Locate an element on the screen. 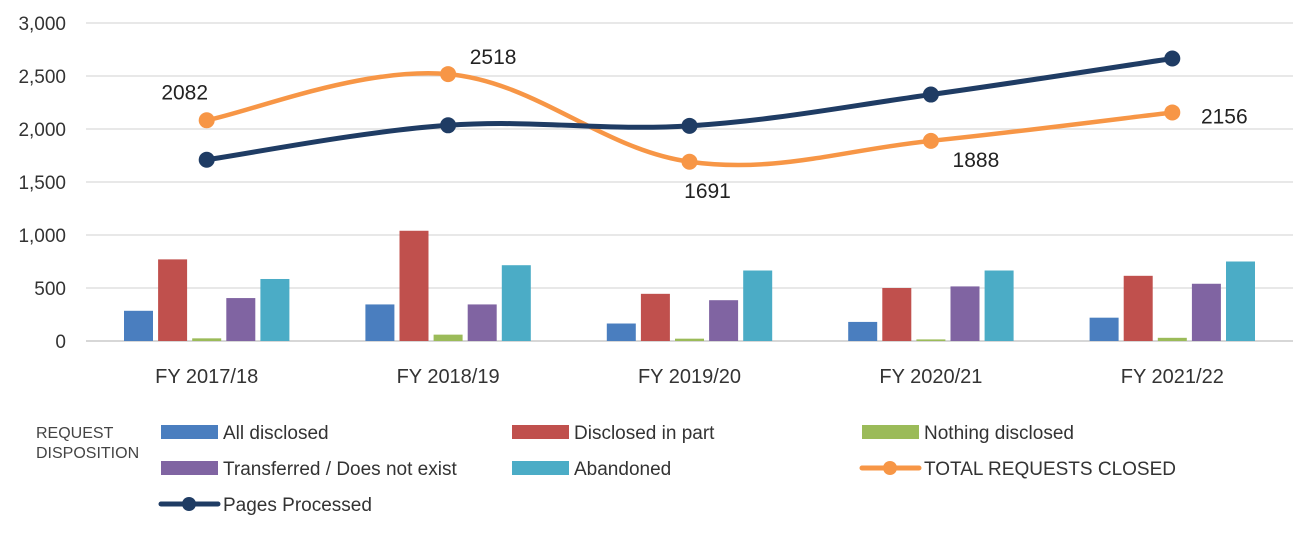  legend-item: All disclosed is located at coordinates (245, 433).